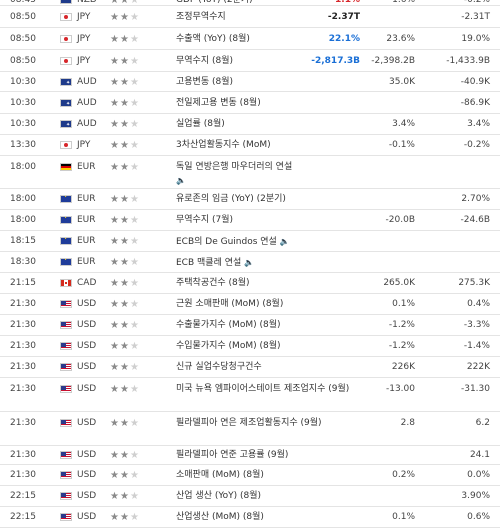 This screenshot has width=500, height=528. I want to click on calendar-row: 13:30 JPY ★★★ 3차산업활동지수 (MoM) -0.1% -0.2%, so click(250, 145).